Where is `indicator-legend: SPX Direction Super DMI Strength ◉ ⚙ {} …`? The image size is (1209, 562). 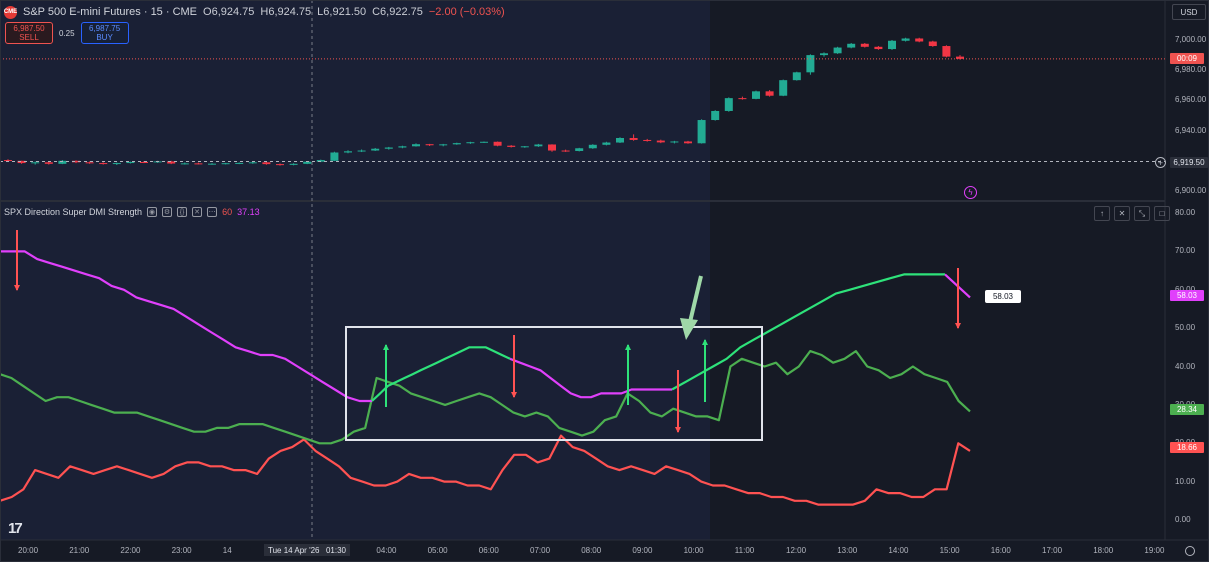
indicator-legend: SPX Direction Super DMI Strength ◉ ⚙ {} … is located at coordinates (132, 212).